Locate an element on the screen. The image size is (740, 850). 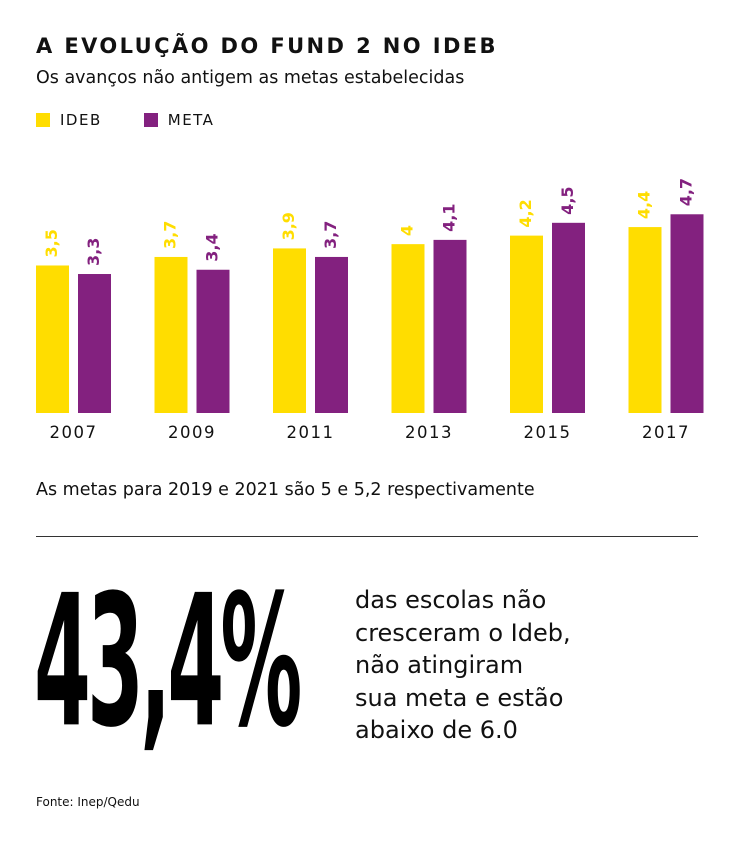
bar-meta-2013 is located at coordinates (450, 326).